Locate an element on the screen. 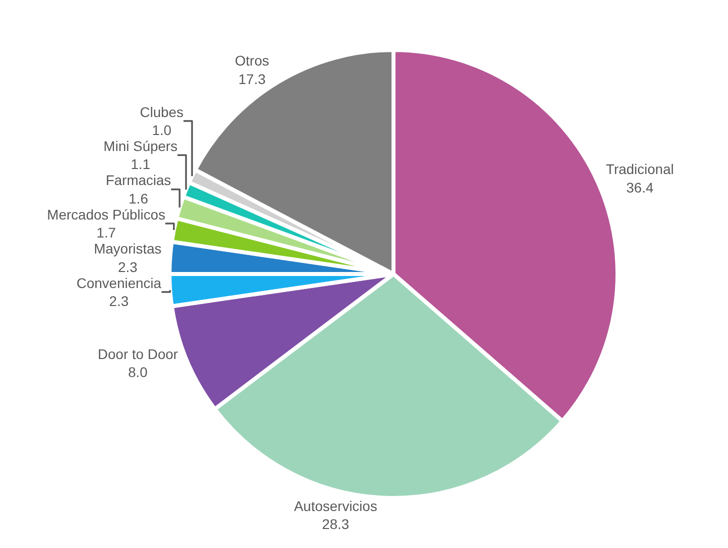  data-label: 17.3 is located at coordinates (252, 78).